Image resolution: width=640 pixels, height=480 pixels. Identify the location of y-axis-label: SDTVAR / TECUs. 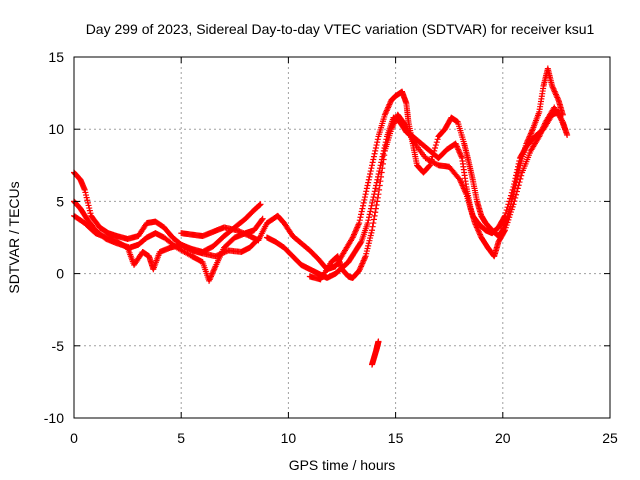
(14, 237).